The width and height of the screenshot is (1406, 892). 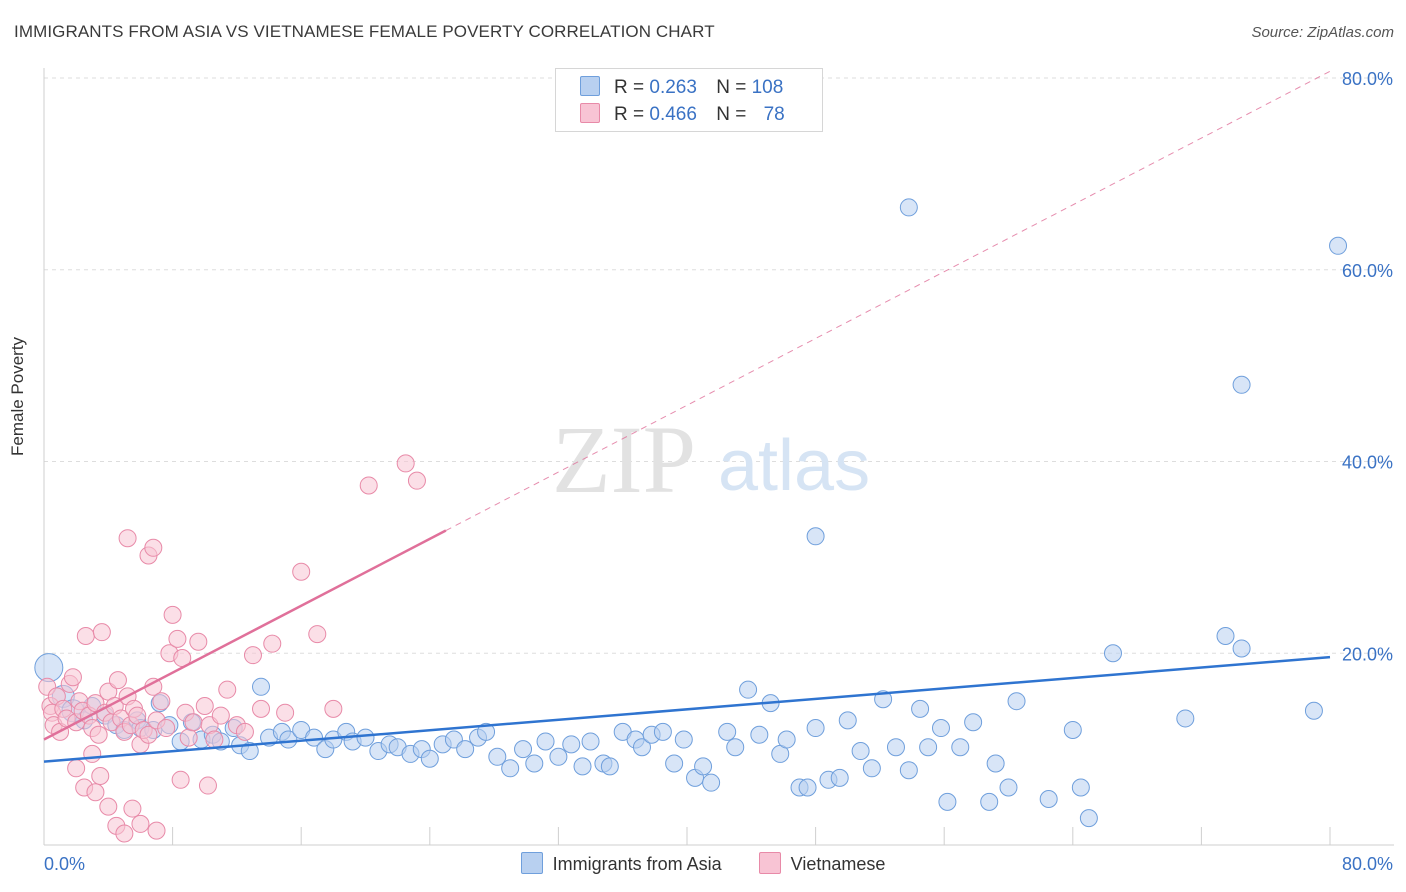 I want to click on legend-swatch-vietnamese, so click(x=769, y=863).